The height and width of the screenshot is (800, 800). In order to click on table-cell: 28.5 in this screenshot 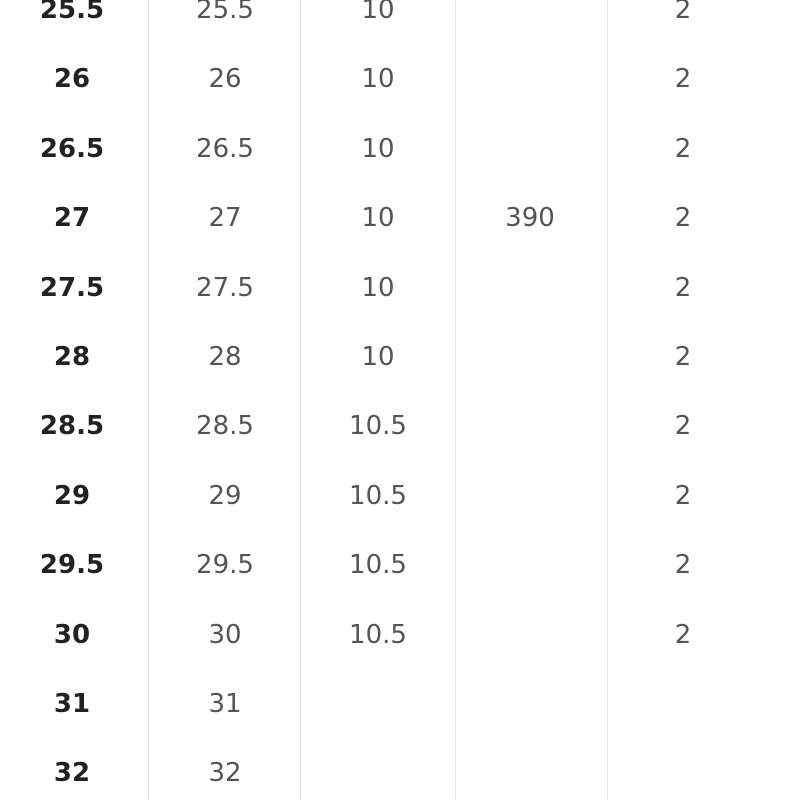, I will do `click(225, 426)`.